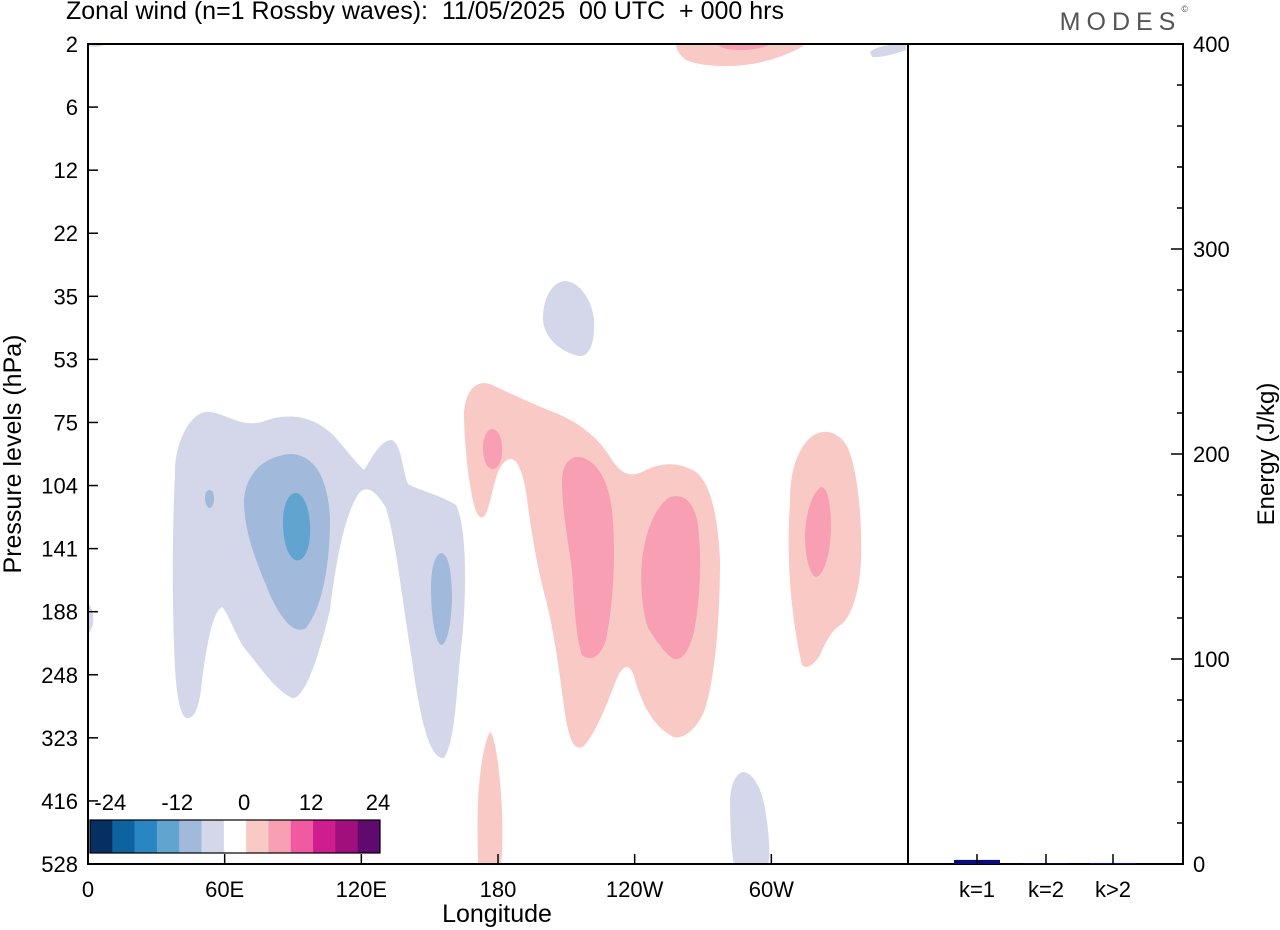 The image size is (1280, 930). I want to click on energy-x-tick-label: k=2, so click(1046, 889).